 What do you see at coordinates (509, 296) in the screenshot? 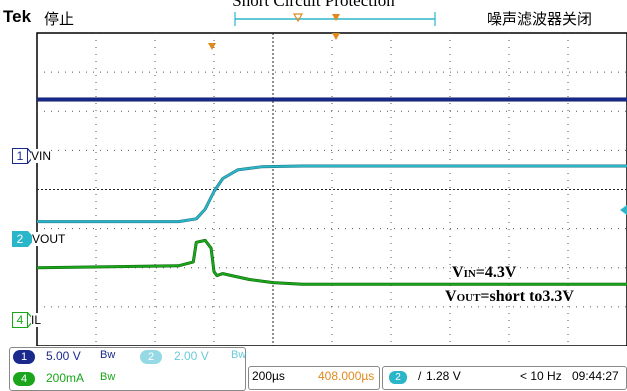
I see `annotation-vout: VOUT=short to3.3V` at bounding box center [509, 296].